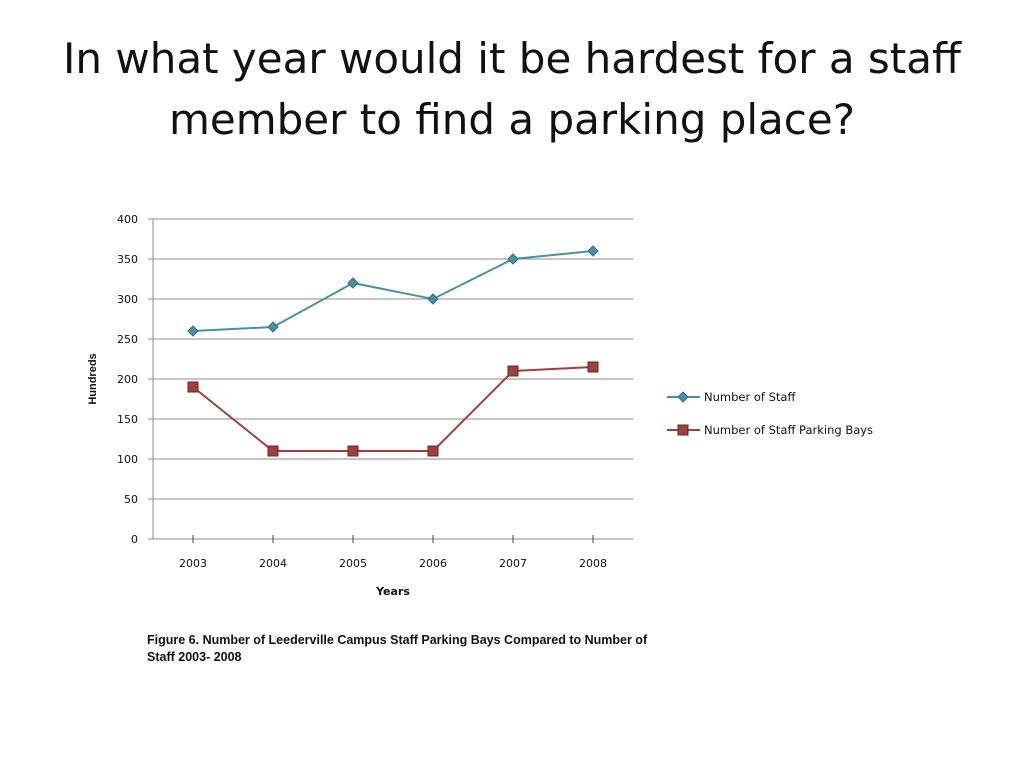  What do you see at coordinates (393, 563) in the screenshot?
I see `x-tick-labels: 2003 2004 2005 2006 2007 2008` at bounding box center [393, 563].